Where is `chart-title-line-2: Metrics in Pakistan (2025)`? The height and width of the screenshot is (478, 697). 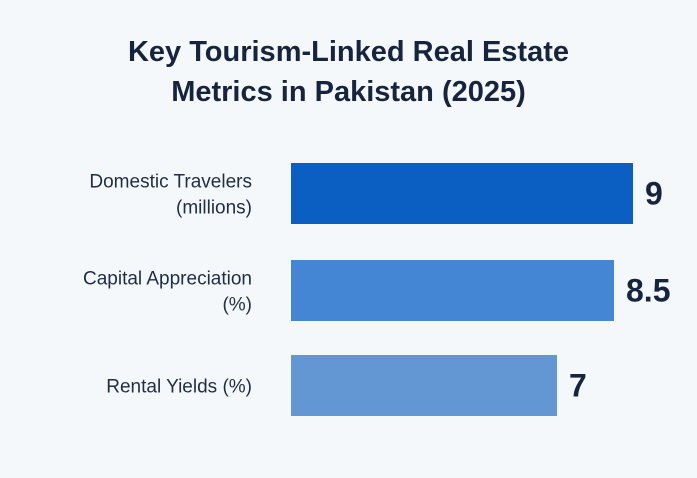
chart-title-line-2: Metrics in Pakistan (2025) is located at coordinates (348, 92).